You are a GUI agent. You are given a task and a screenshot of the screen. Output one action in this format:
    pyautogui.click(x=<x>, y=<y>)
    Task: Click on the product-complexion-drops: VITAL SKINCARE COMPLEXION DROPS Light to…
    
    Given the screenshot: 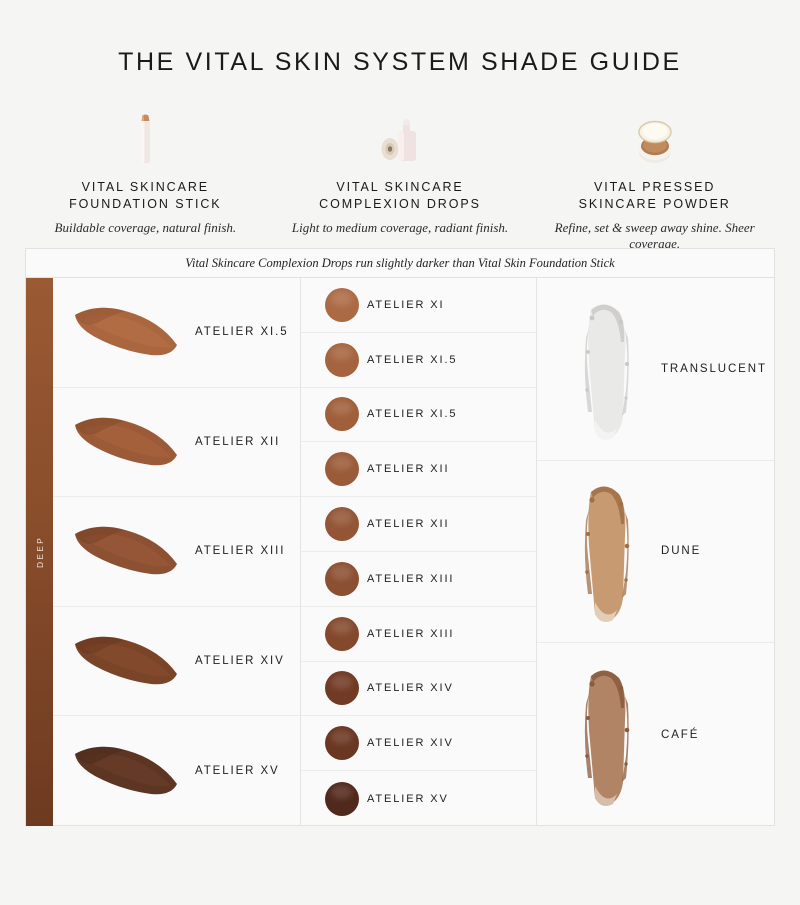 What is the action you would take?
    pyautogui.click(x=400, y=181)
    